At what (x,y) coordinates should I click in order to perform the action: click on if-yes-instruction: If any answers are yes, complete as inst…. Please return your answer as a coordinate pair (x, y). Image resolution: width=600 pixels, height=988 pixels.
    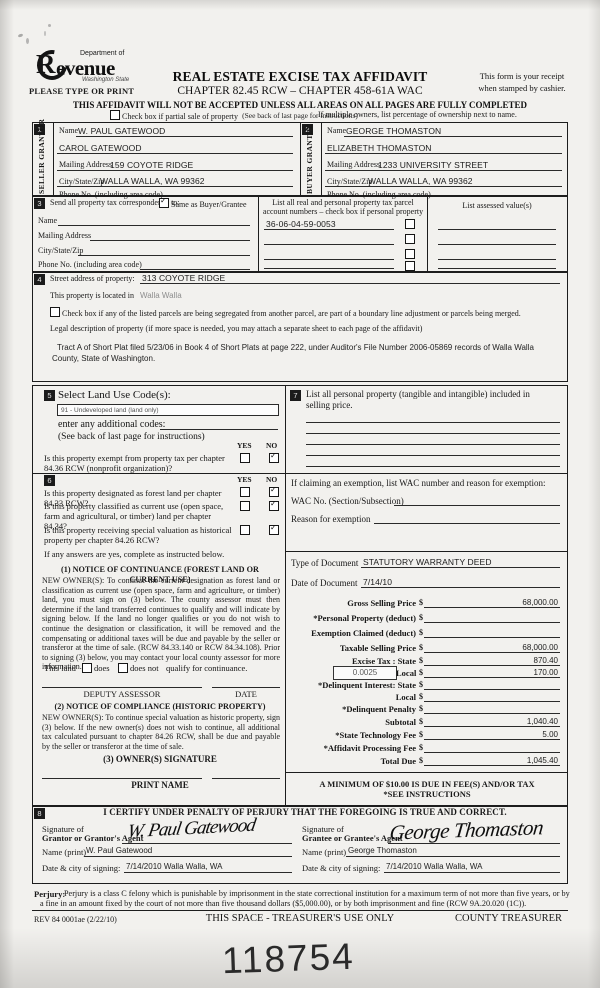
    Looking at the image, I should click on (134, 554).